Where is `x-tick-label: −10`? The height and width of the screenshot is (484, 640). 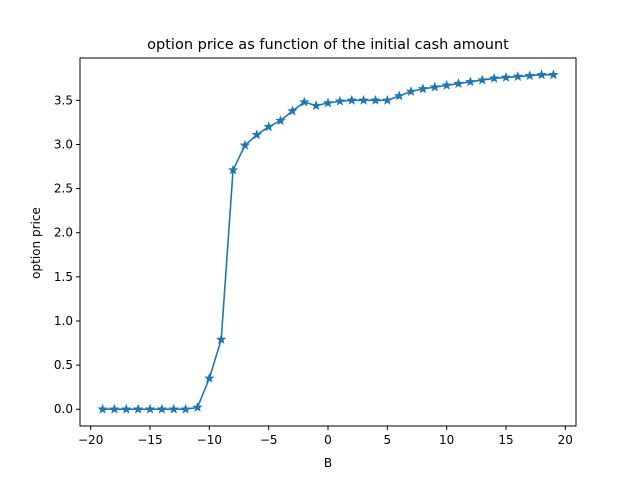
x-tick-label: −10 is located at coordinates (209, 440).